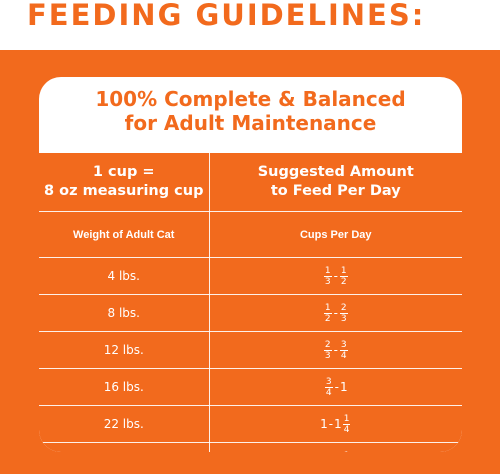 This screenshot has width=500, height=474. I want to click on weight-cell: 22 lbs., so click(124, 424).